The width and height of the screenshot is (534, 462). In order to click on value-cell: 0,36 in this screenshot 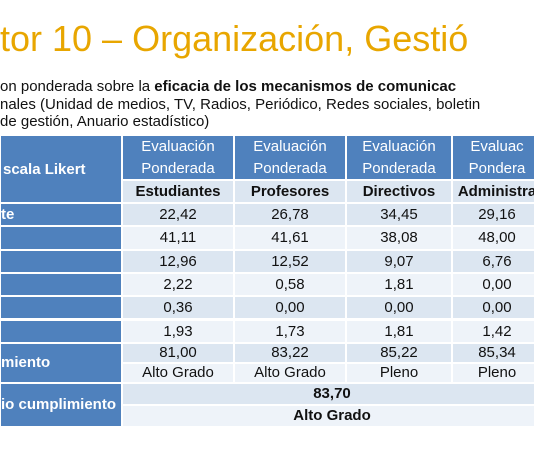, I will do `click(178, 308)`.